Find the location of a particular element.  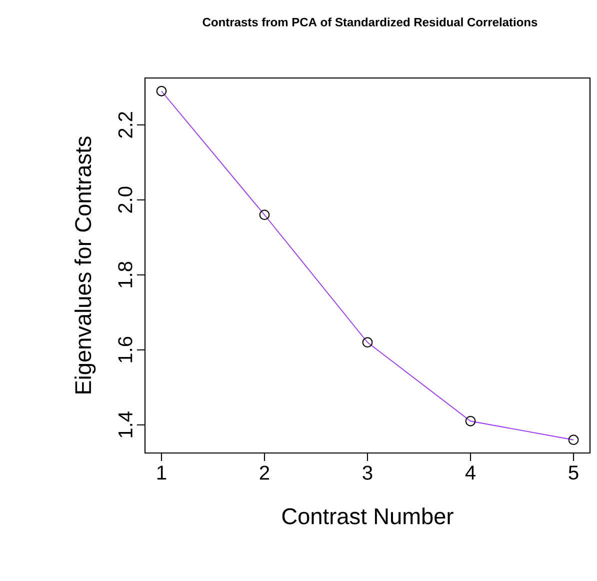

y-tick-label: 1.4 is located at coordinates (125, 425).